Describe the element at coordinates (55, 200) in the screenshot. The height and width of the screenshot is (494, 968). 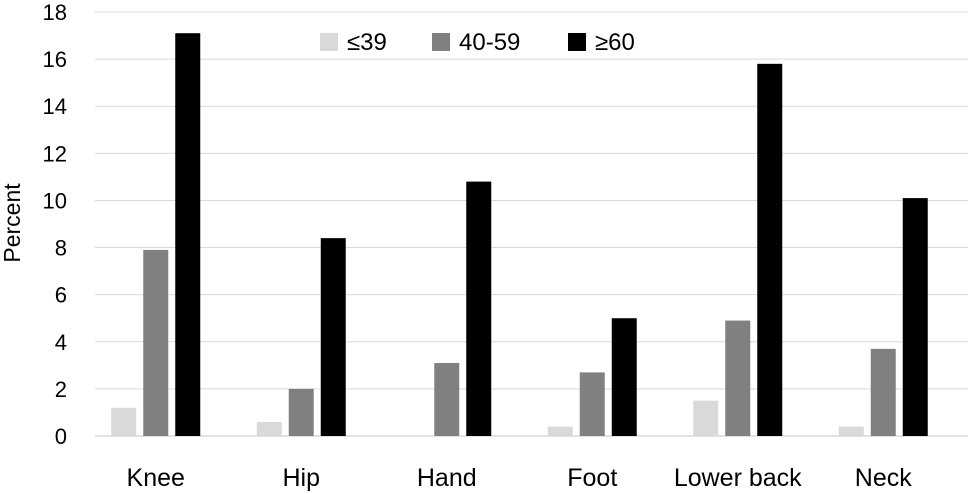
I see `y-tick-label: 10` at that location.